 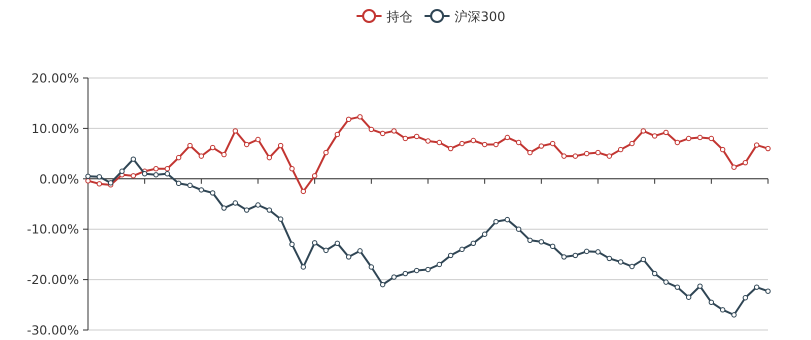 What do you see at coordinates (53, 330) in the screenshot?
I see `y-tick-label: -30.00%` at bounding box center [53, 330].